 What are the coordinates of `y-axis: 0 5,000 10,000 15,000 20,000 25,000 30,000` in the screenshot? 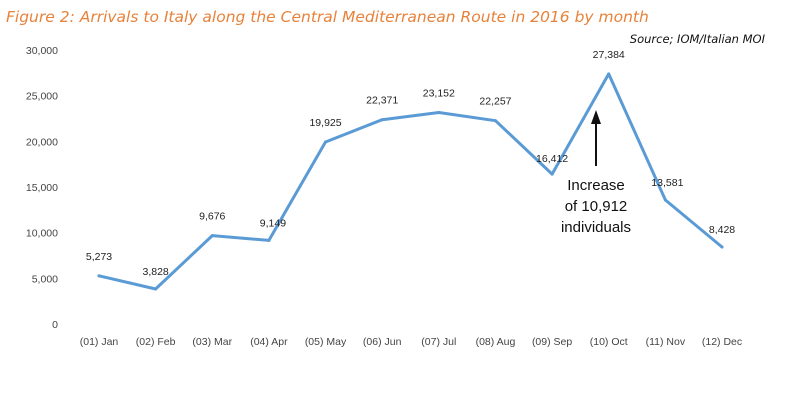 It's located at (42, 188).